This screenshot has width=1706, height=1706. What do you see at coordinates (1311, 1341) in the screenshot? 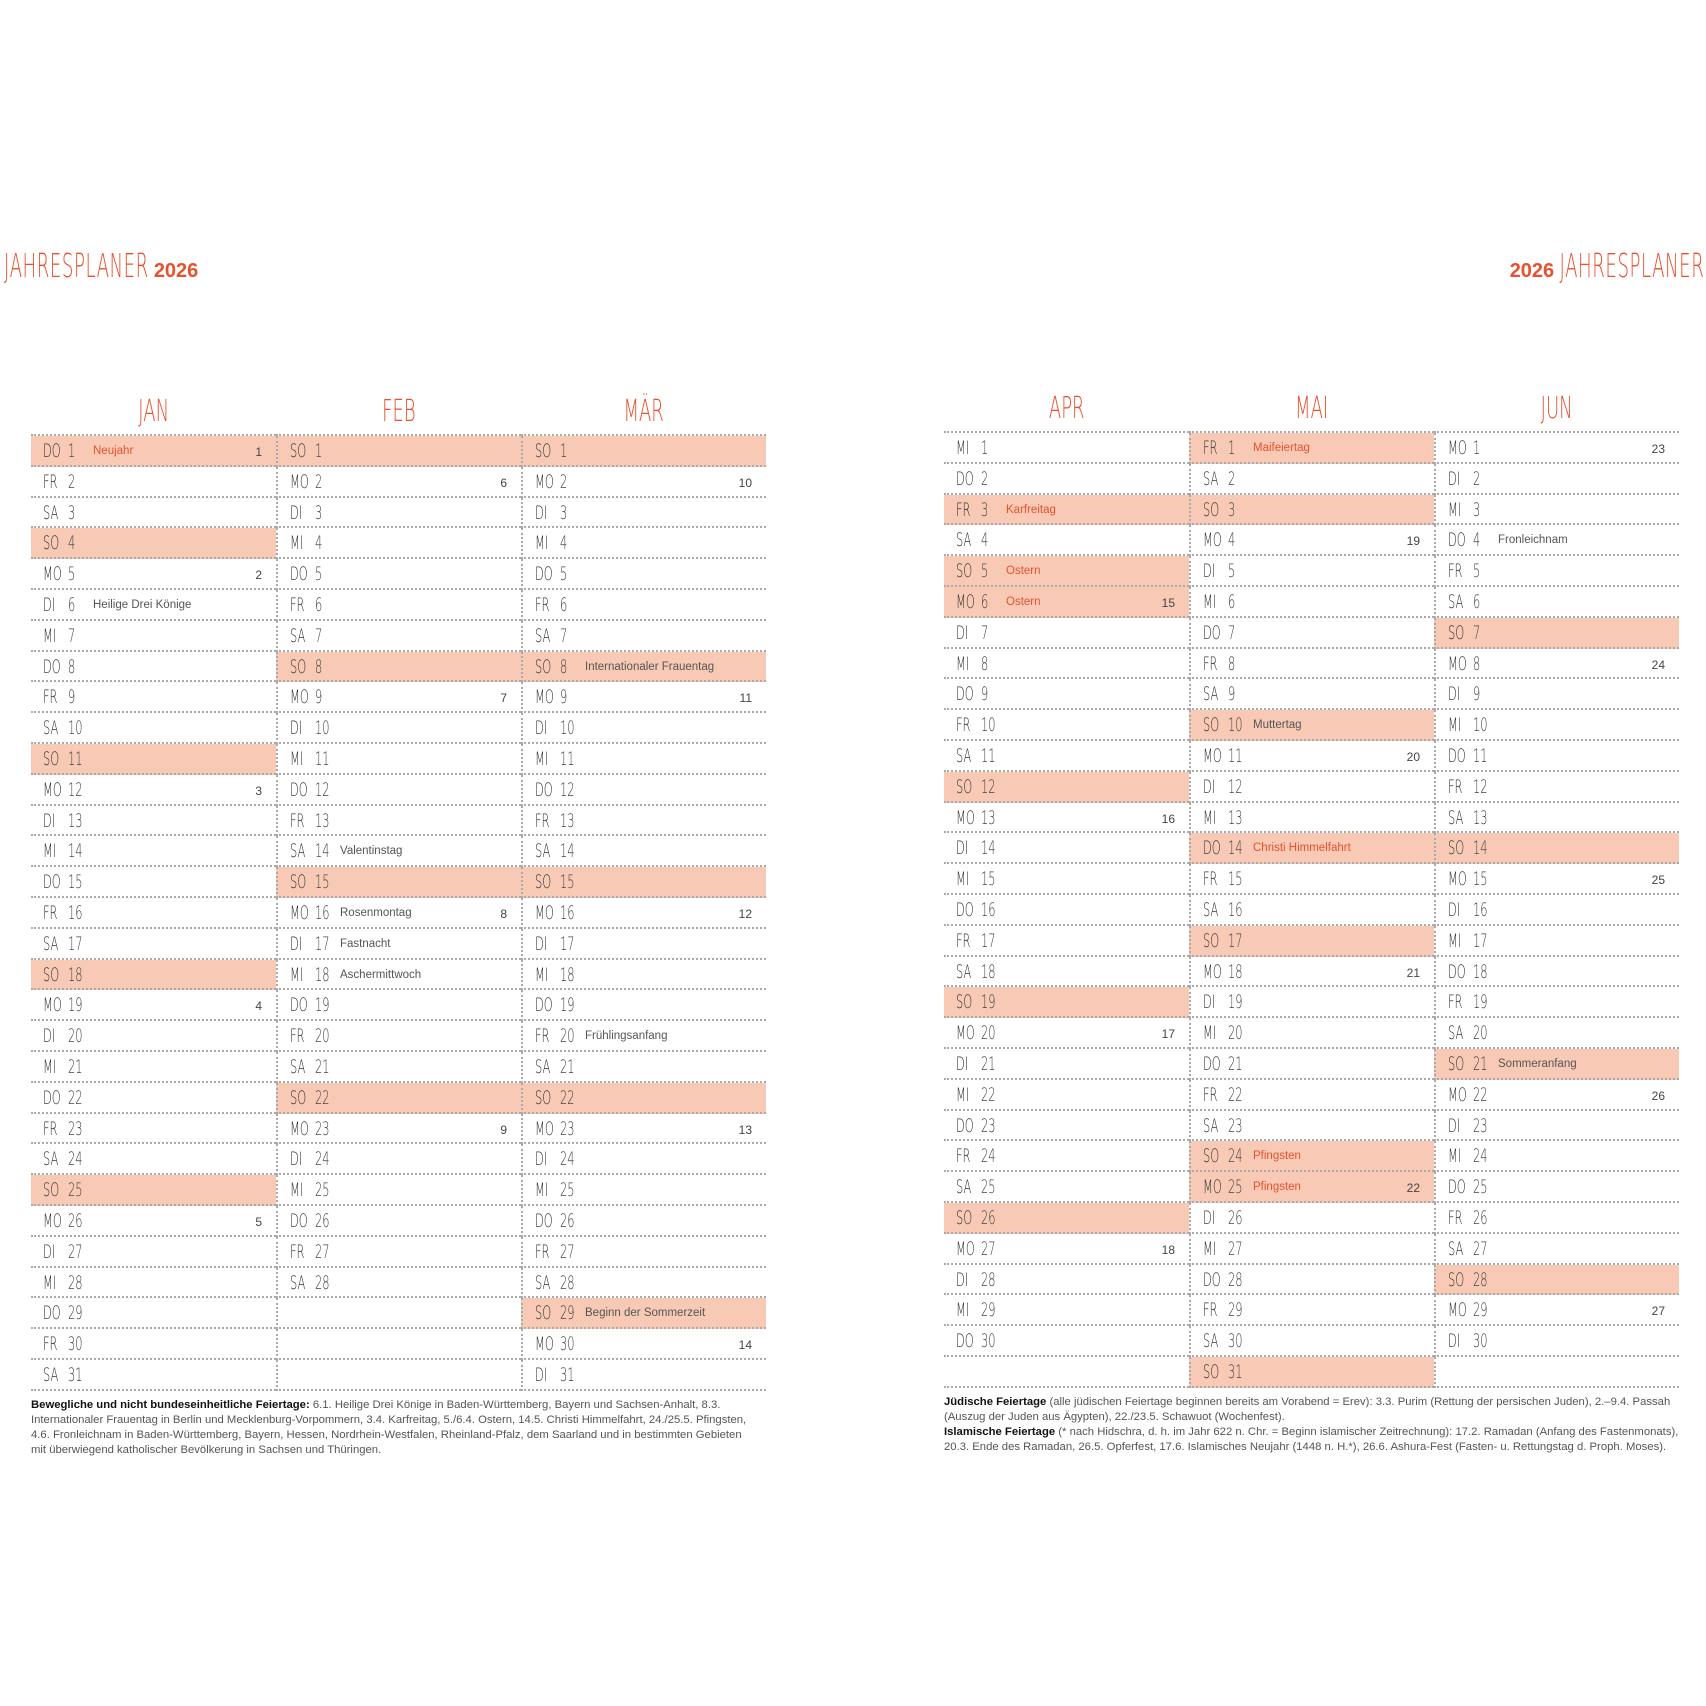
I see `day-row: SA 30` at bounding box center [1311, 1341].